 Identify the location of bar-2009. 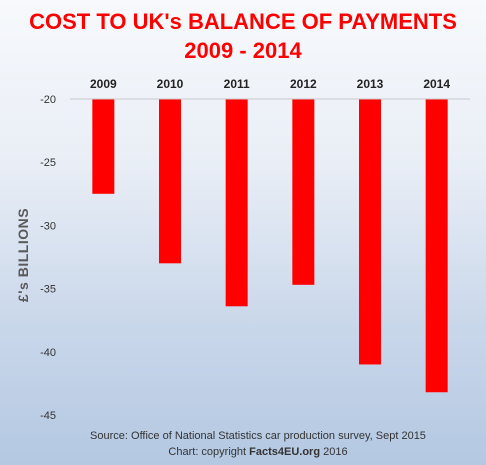
(103, 146).